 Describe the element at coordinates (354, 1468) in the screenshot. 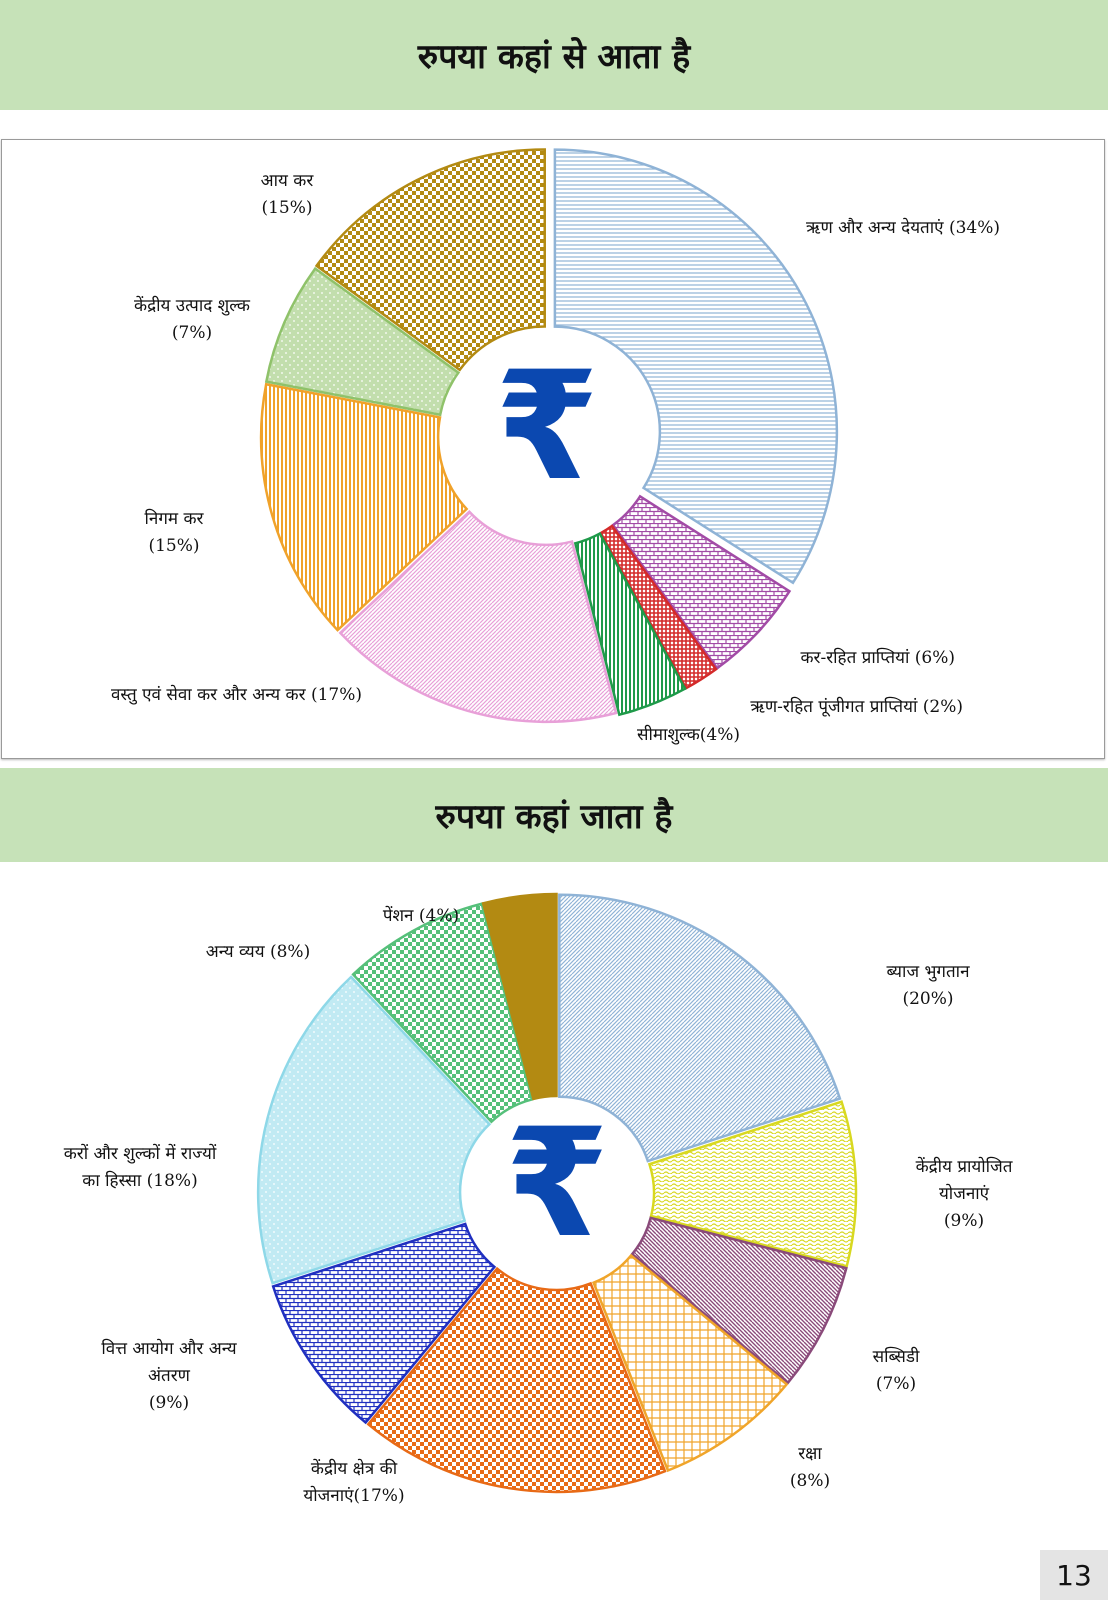

I see `bottom-label-5-line-1: केंद्रीय क्षेत्र की` at that location.